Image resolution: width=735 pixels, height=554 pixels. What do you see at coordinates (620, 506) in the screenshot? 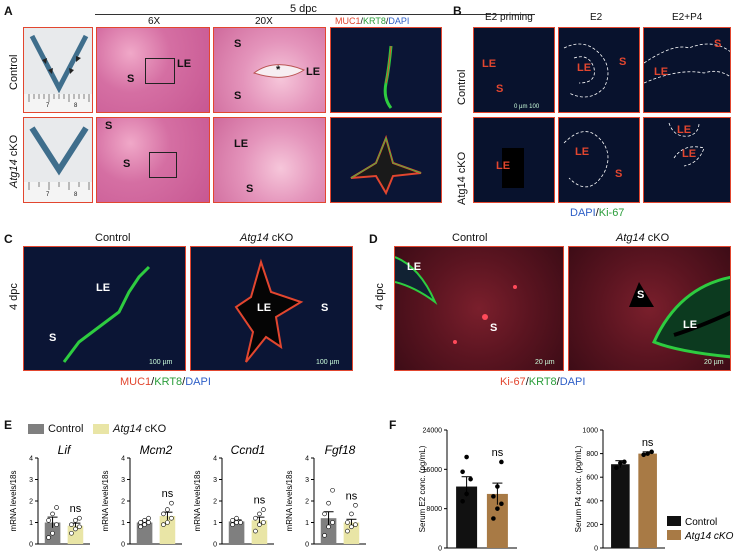
I see `bar` at bounding box center [620, 506].